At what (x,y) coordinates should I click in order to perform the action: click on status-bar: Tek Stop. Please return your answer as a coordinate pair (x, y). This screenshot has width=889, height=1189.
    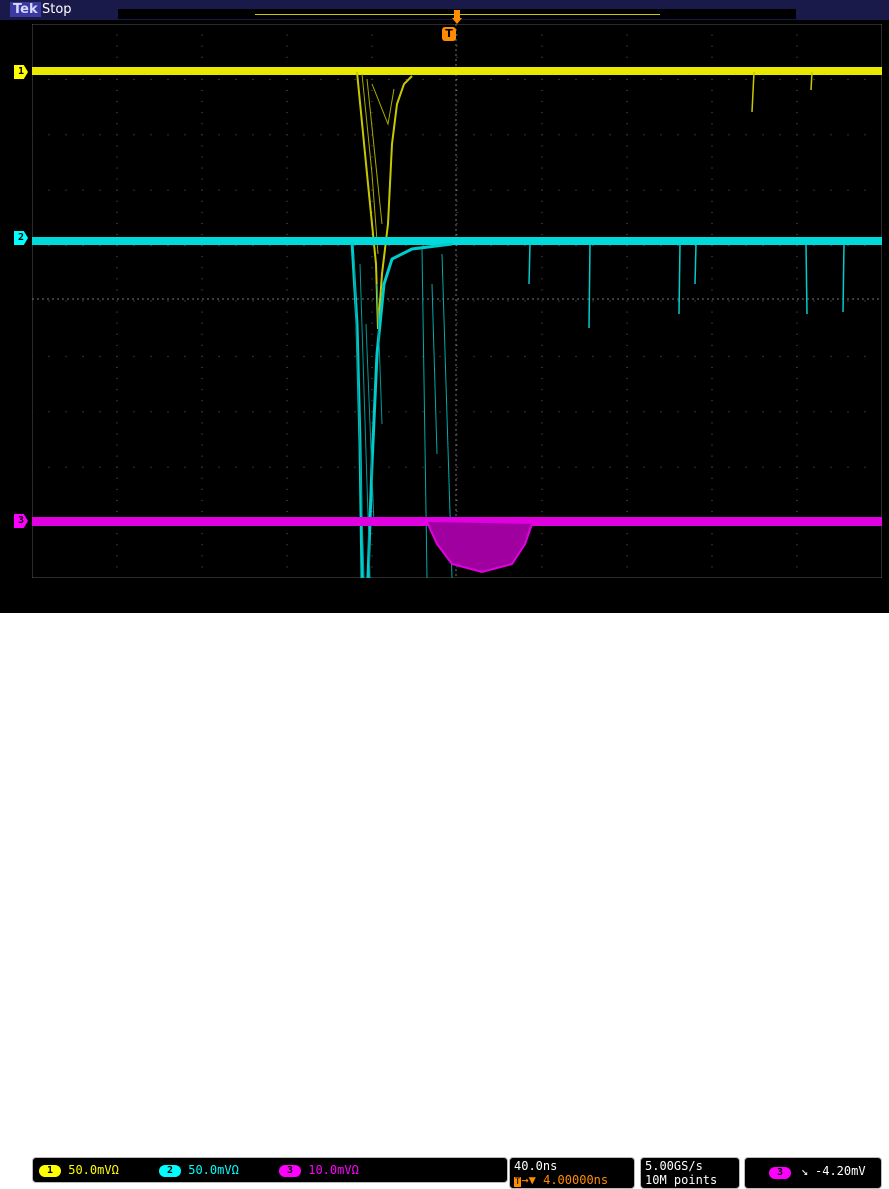
    Looking at the image, I should click on (444, 12).